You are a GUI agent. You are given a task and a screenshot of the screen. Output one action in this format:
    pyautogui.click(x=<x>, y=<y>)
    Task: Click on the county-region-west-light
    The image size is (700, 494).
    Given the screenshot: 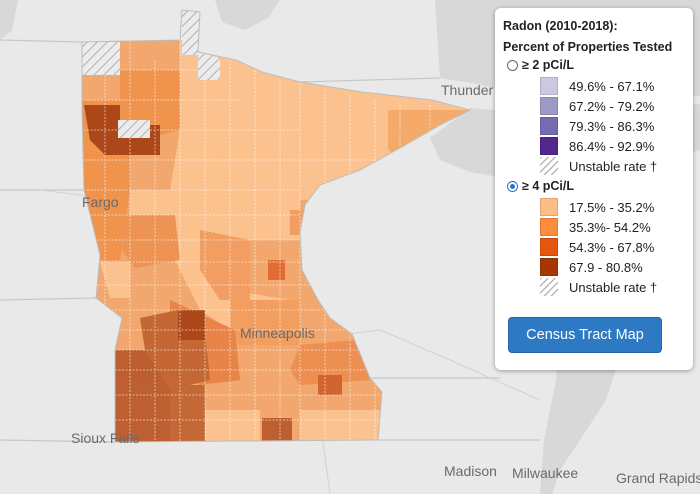 What is the action you would take?
    pyautogui.click(x=115, y=280)
    